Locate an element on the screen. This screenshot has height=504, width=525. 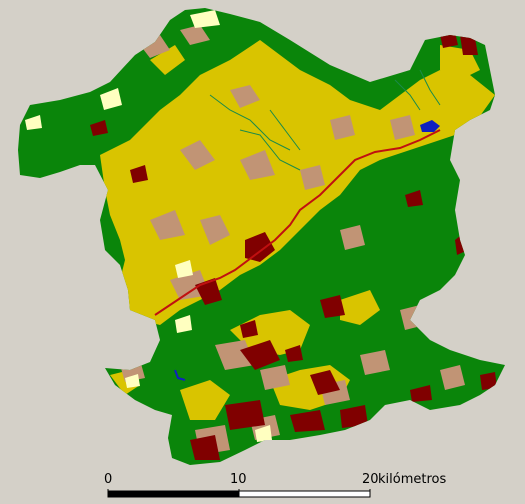
stream-network is located at coordinates (325, 120).